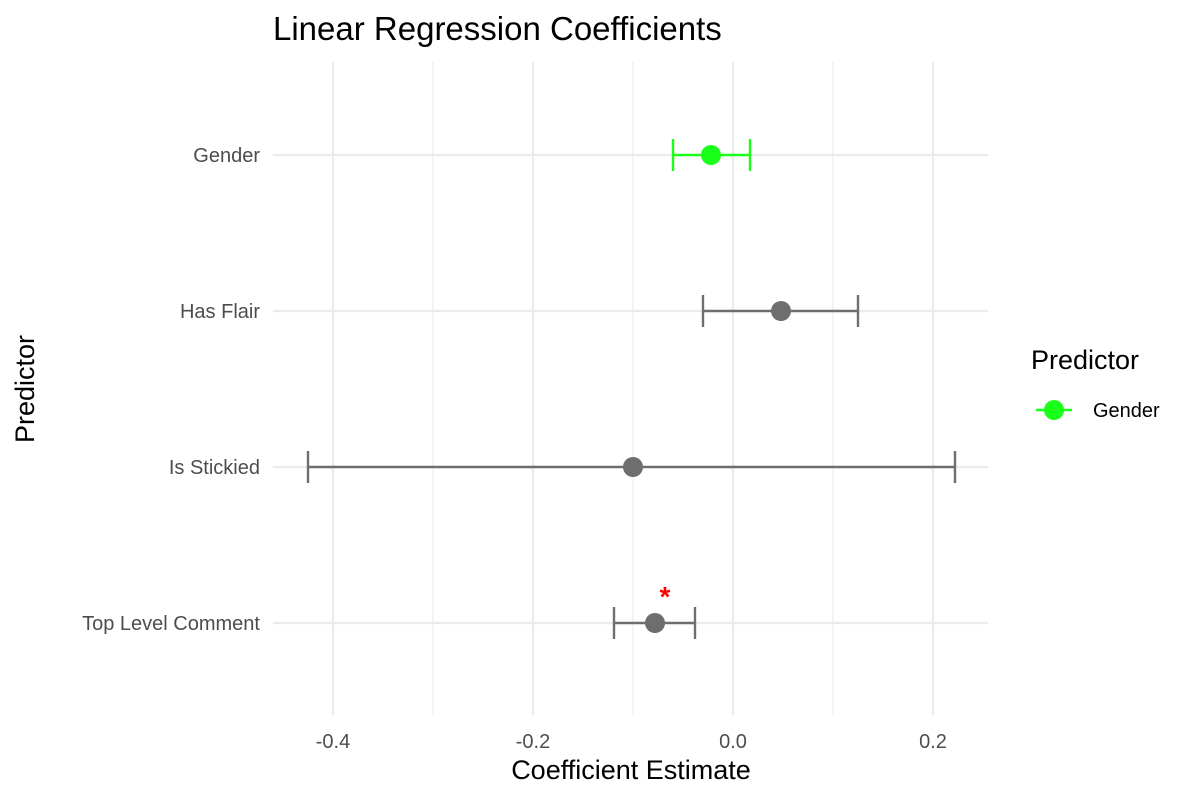  I want to click on legend-entries: Gender, so click(1098, 411).